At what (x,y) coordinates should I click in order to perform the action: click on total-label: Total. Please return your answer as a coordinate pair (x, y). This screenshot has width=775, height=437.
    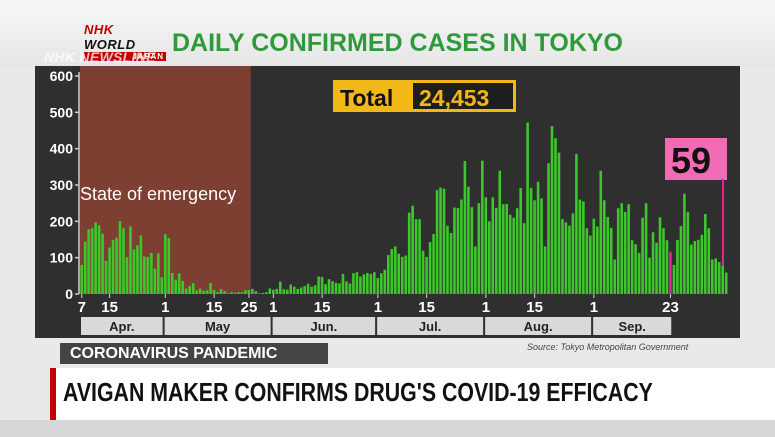
    Looking at the image, I should click on (366, 98).